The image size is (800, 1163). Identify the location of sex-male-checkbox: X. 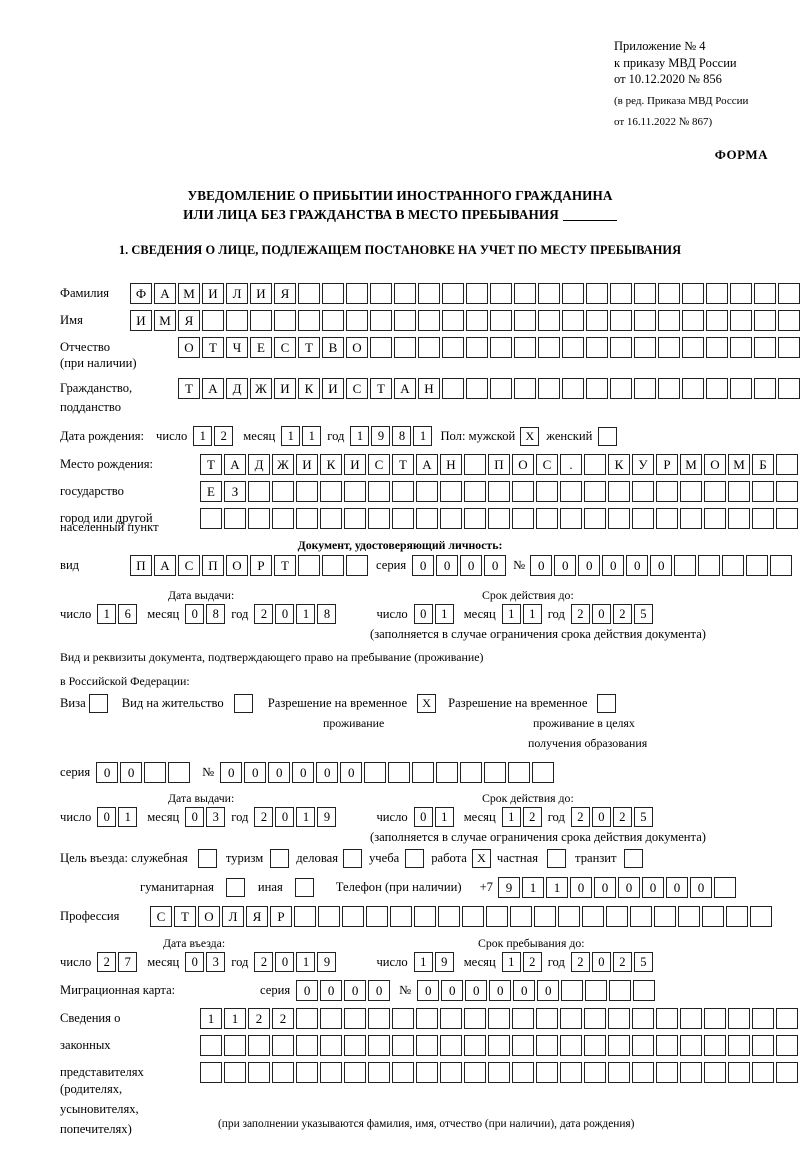
(530, 436).